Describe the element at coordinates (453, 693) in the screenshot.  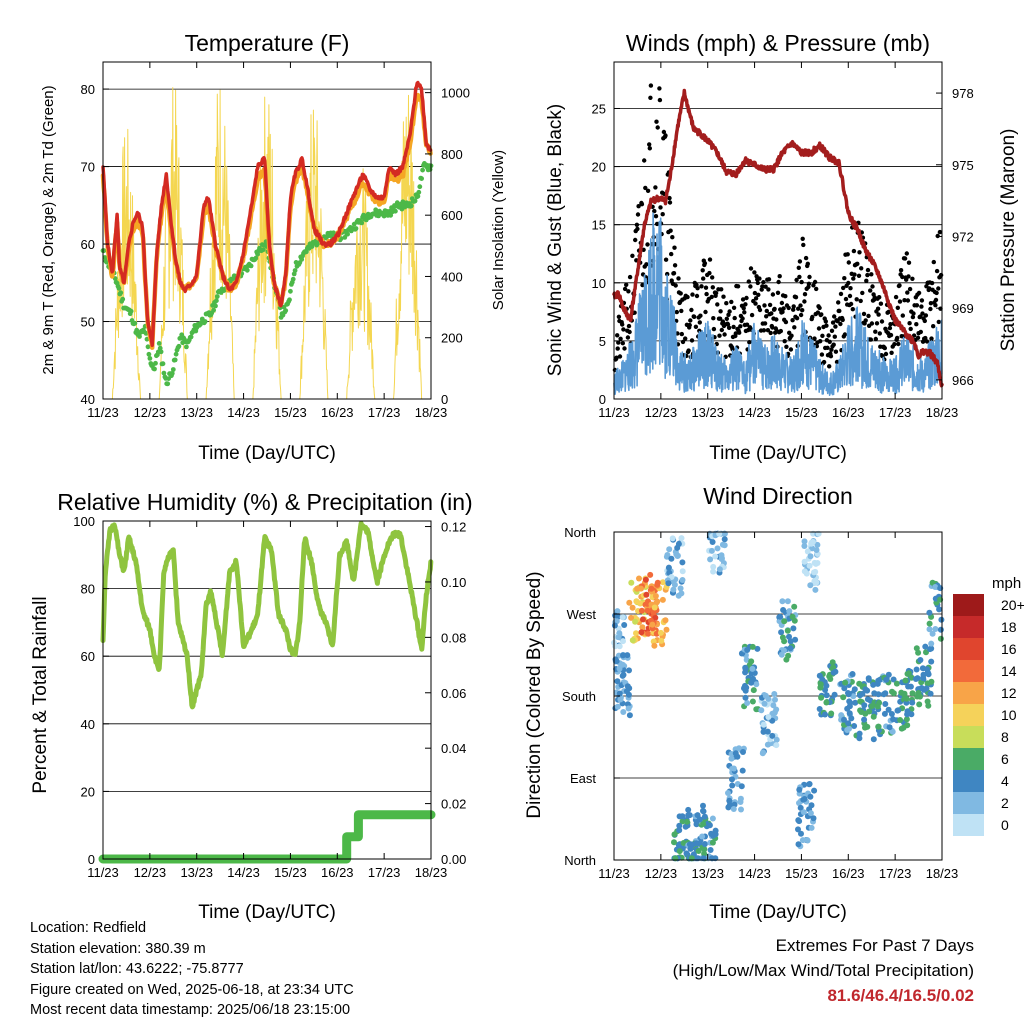
I see `y-right-tick-label: 0.06` at that location.